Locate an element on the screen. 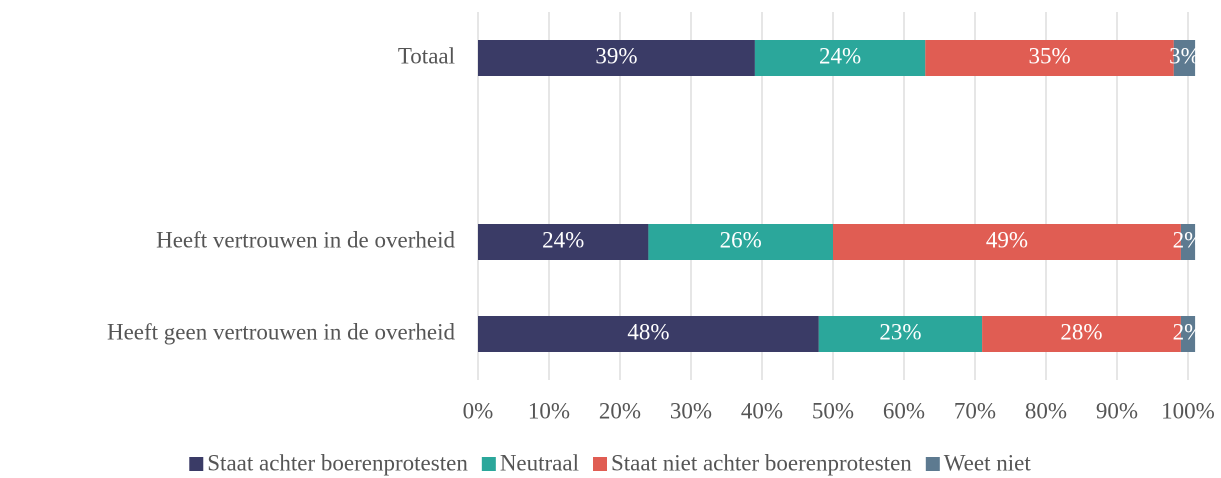  x-tick-label: 20% is located at coordinates (620, 410).